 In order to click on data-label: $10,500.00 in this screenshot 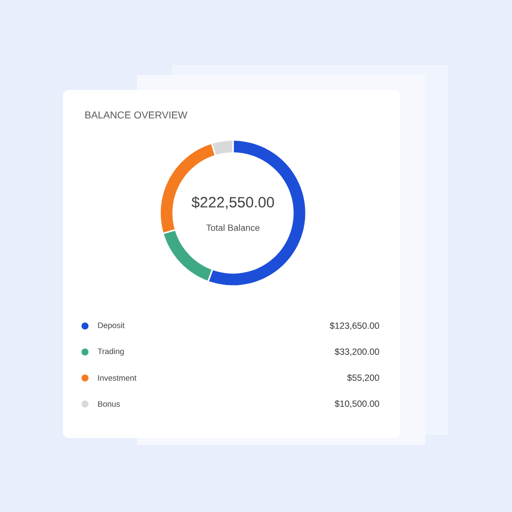, I will do `click(357, 404)`.